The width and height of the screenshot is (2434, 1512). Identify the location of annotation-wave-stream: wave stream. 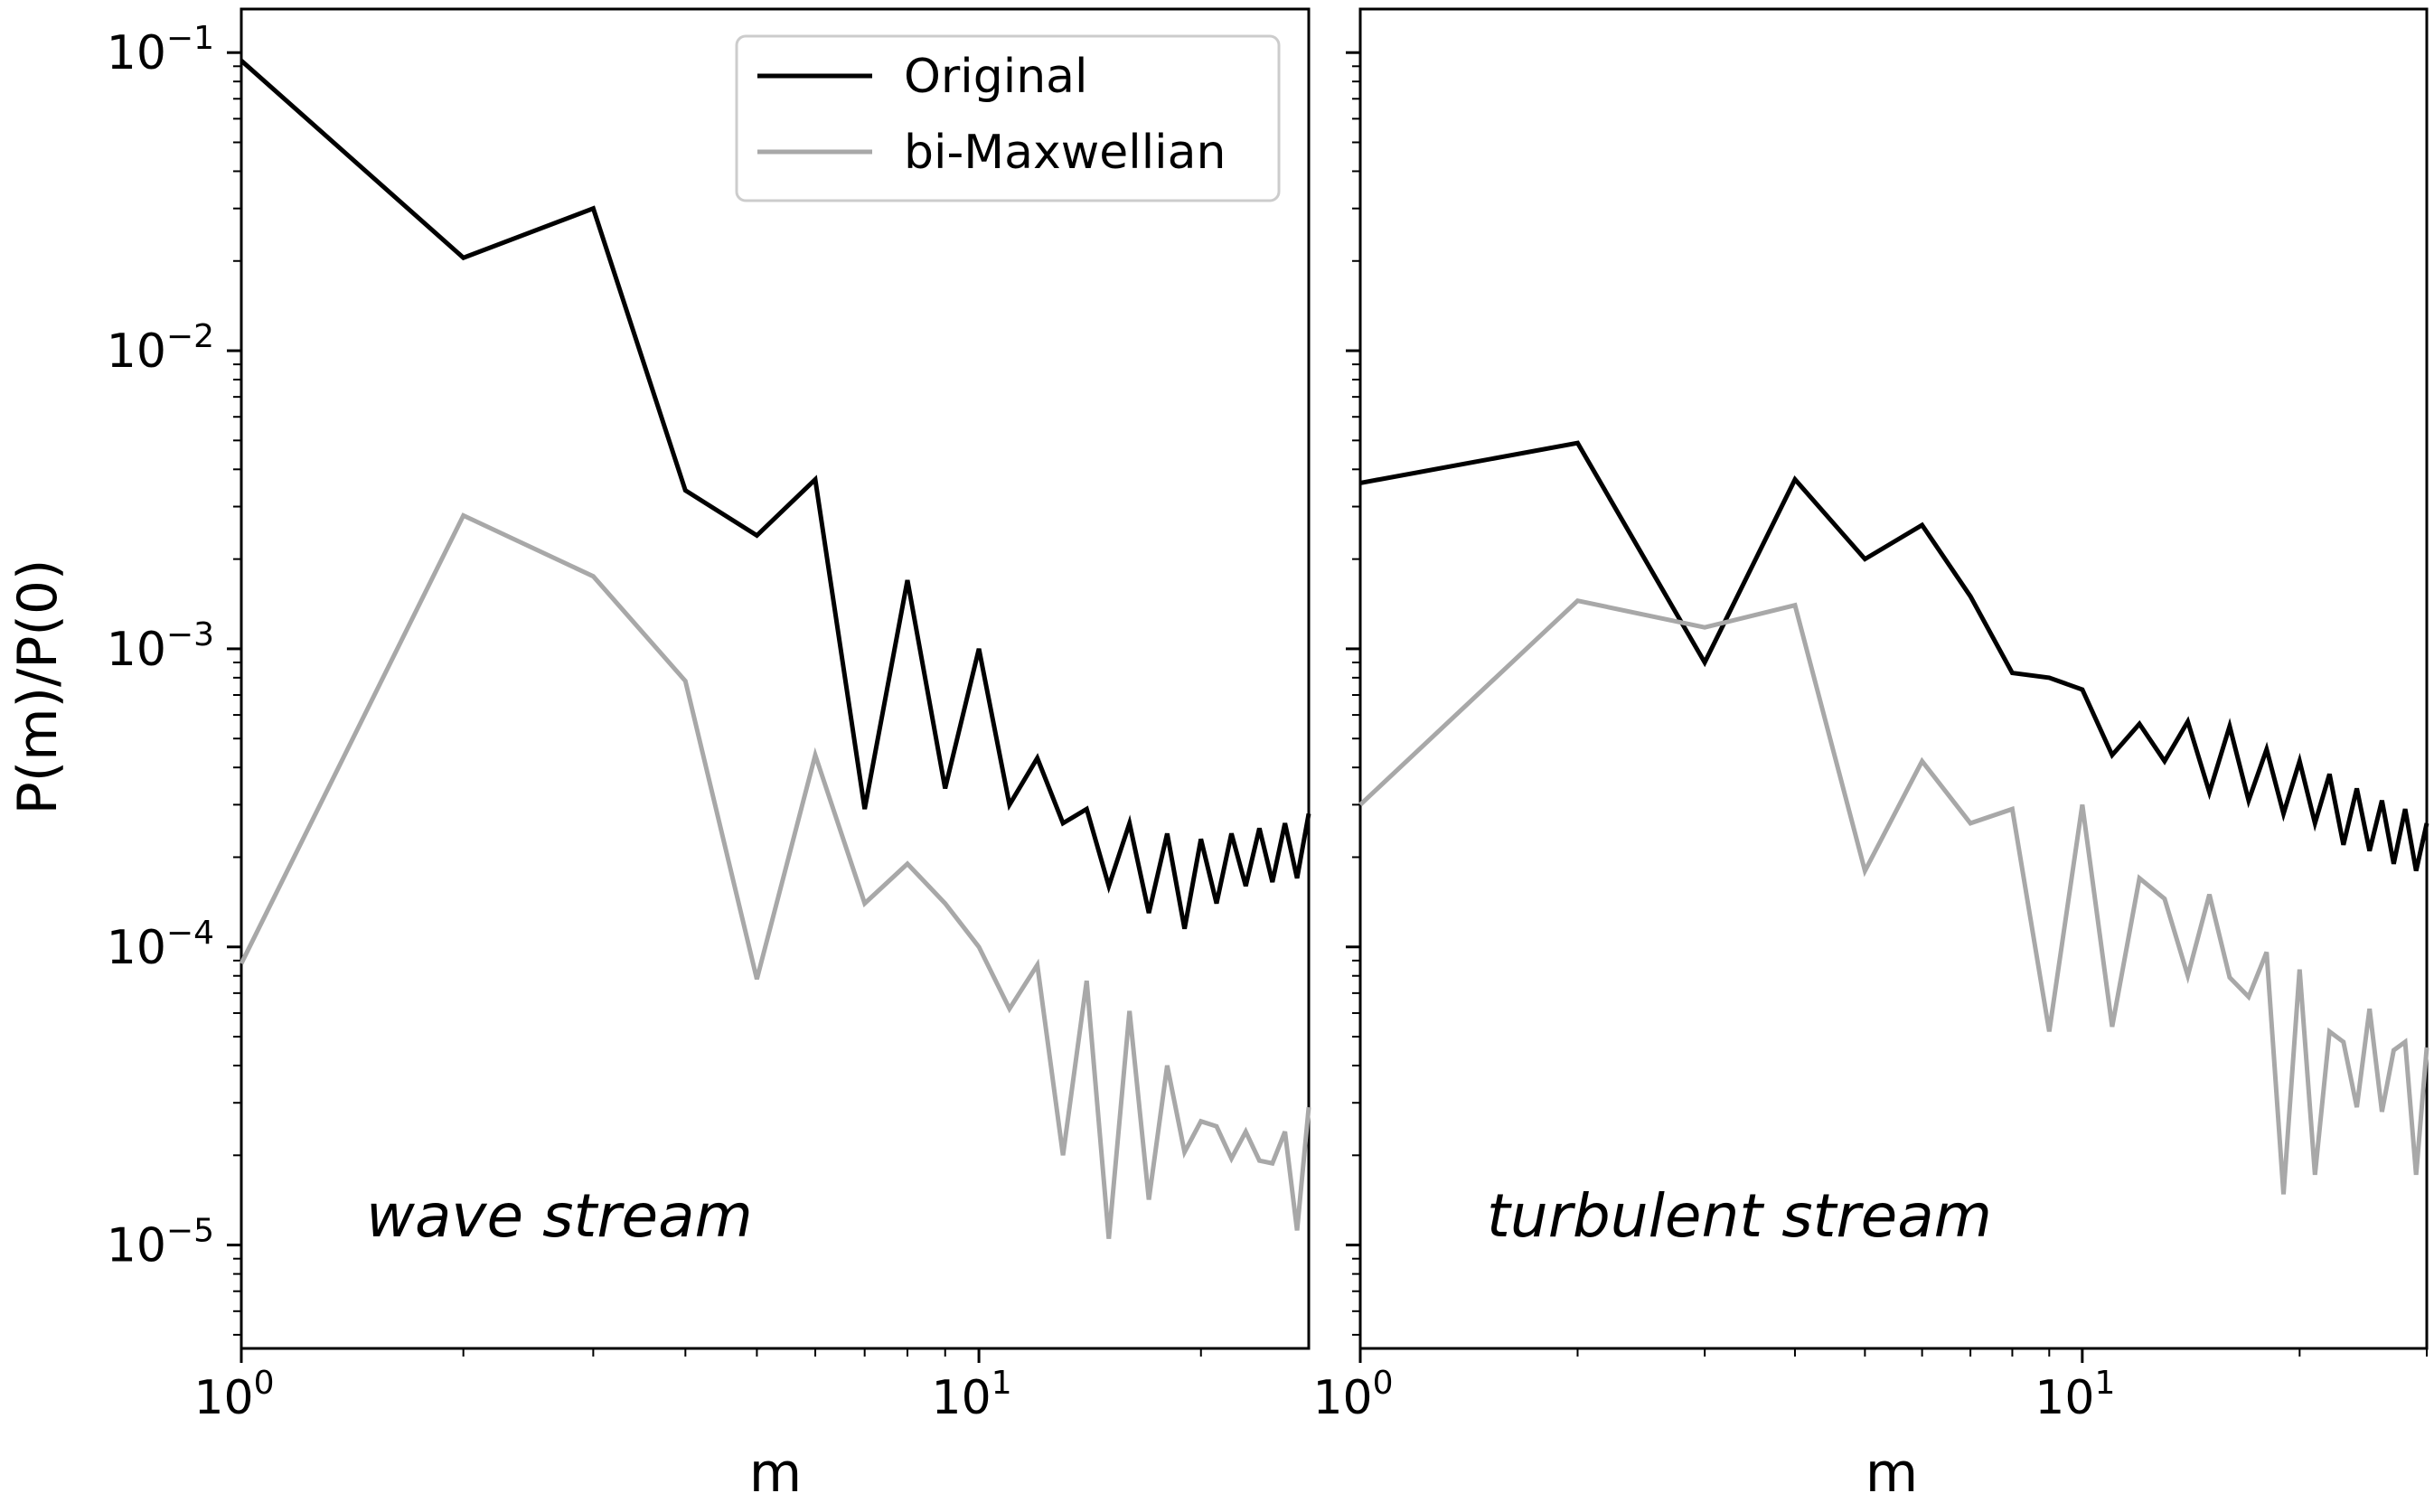
(559, 1216).